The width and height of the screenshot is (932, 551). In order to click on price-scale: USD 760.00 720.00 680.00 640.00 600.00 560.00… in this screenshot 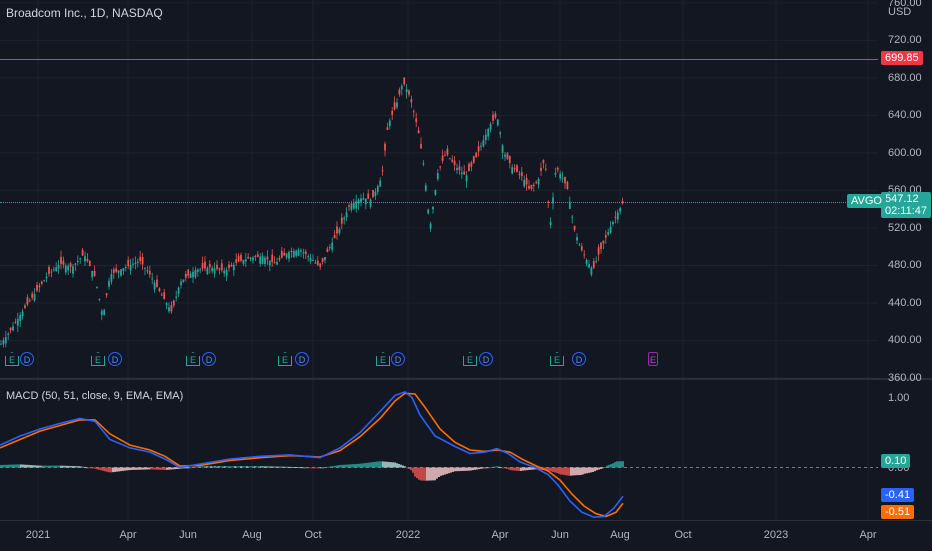, I will do `click(905, 192)`.